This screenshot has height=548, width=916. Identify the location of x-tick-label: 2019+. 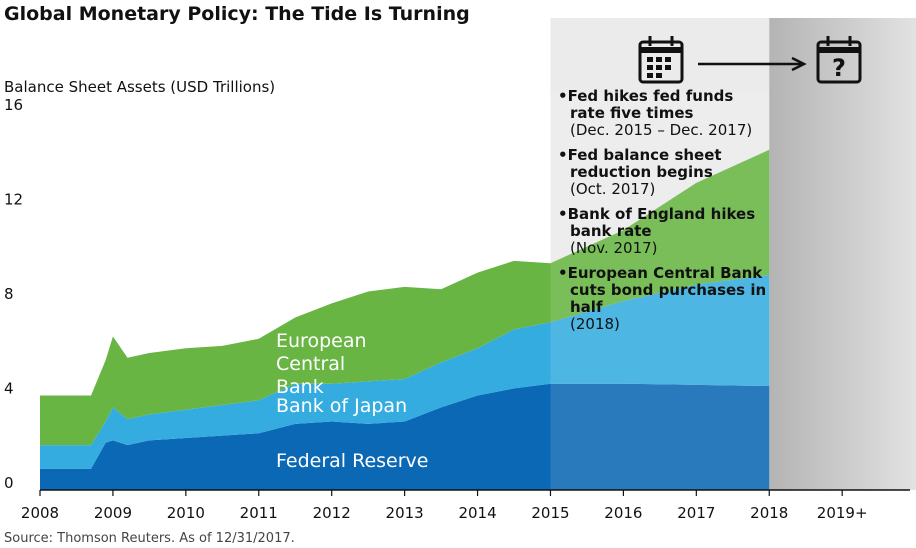
(842, 513).